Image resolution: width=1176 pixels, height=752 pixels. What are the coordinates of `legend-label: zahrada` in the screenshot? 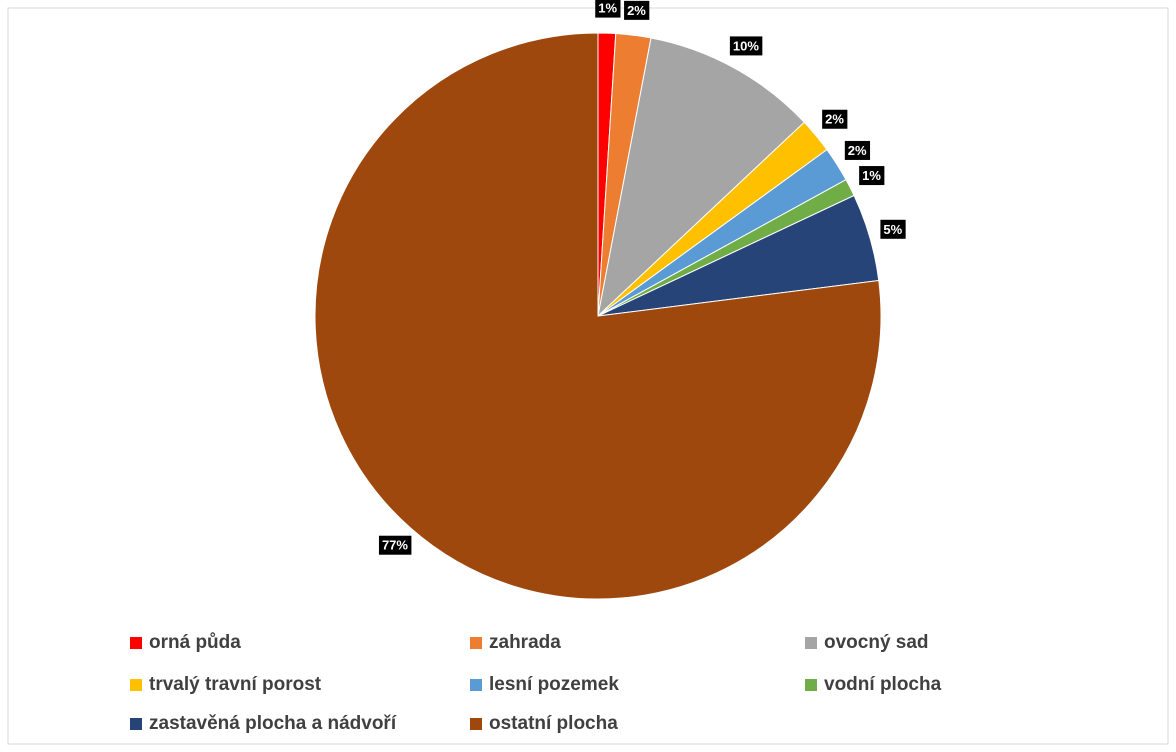 It's located at (525, 642).